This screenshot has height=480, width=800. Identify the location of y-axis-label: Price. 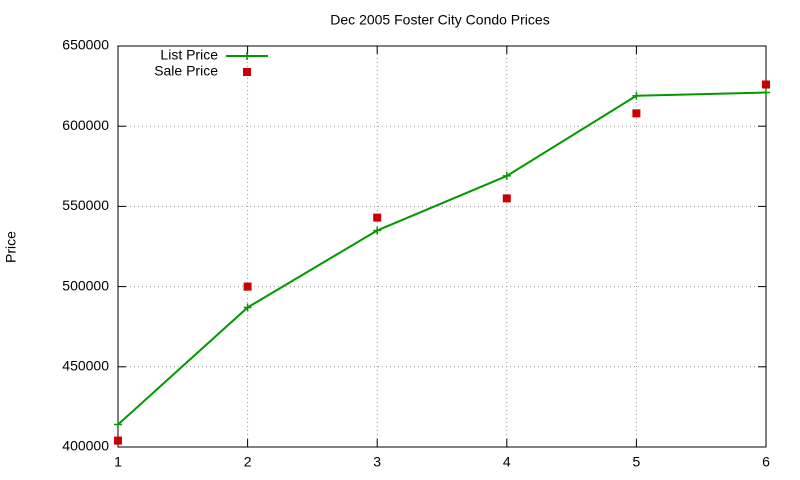
(11, 247).